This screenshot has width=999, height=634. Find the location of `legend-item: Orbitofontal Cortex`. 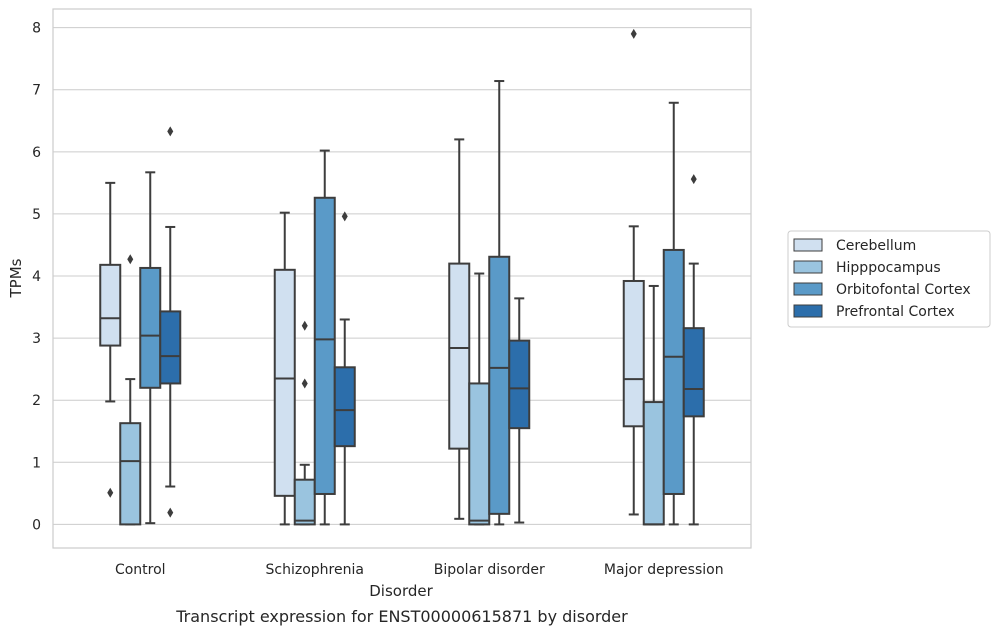

legend-item: Orbitofontal Cortex is located at coordinates (882, 290).